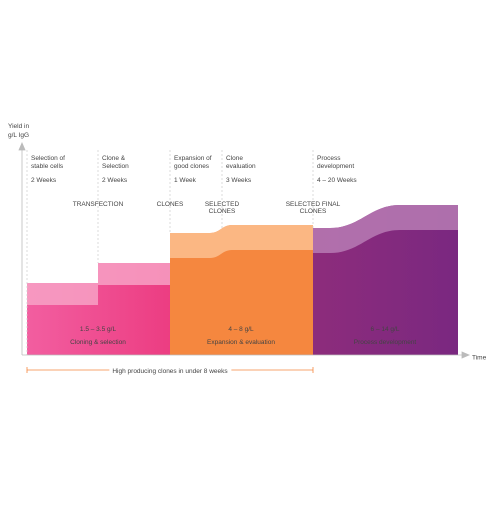 This screenshot has width=500, height=505. What do you see at coordinates (241, 342) in the screenshot?
I see `phase-label: Expansion & evaluation` at bounding box center [241, 342].